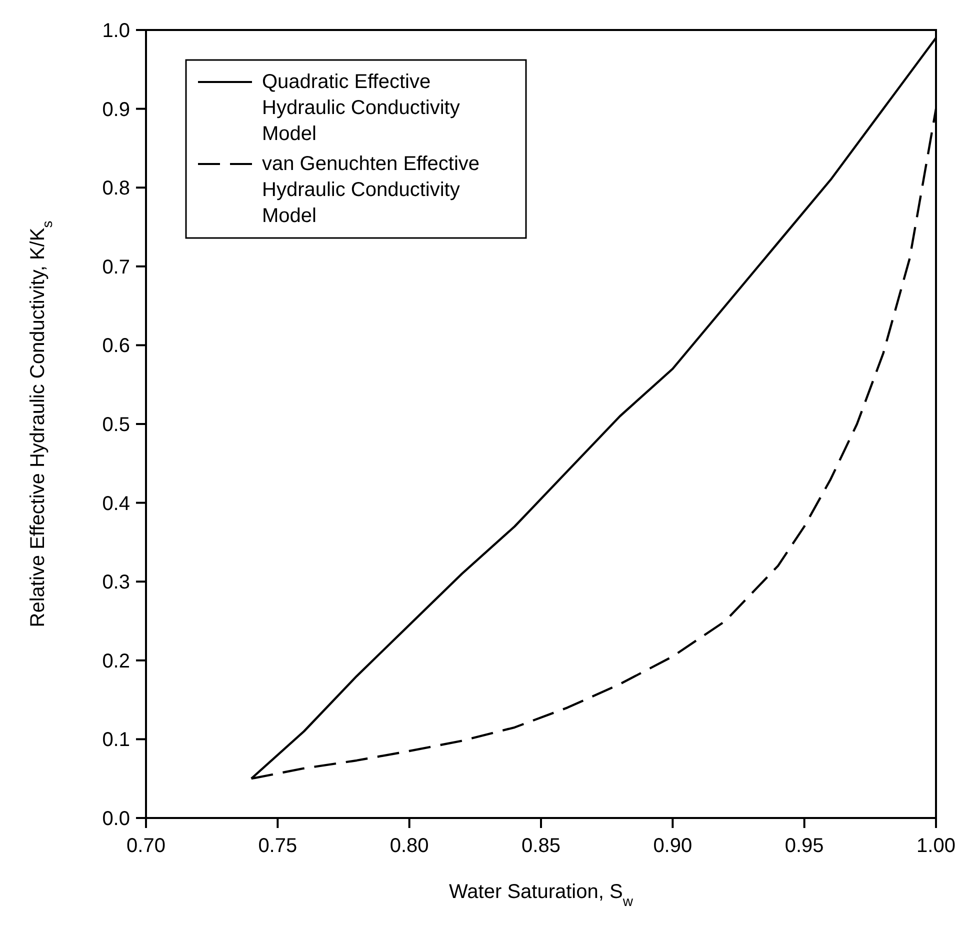 The height and width of the screenshot is (943, 966). Describe the element at coordinates (116, 740) in the screenshot. I see `y-tick-label: 0.1` at that location.